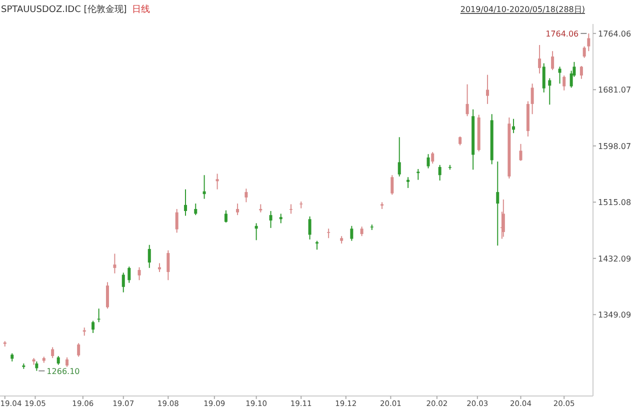  What do you see at coordinates (615, 146) in the screenshot?
I see `y-tick-label: 1598.07` at bounding box center [615, 146].